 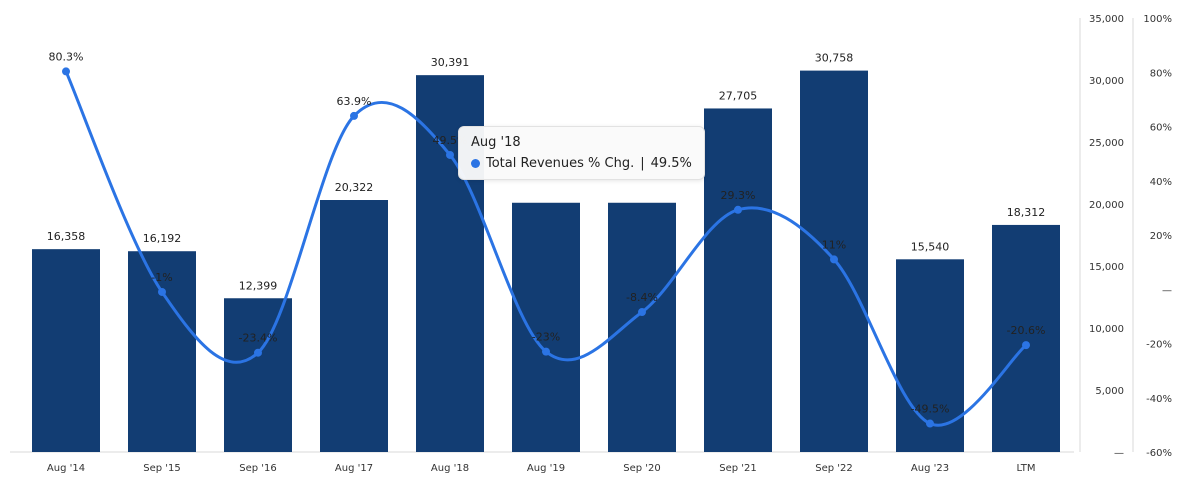 What do you see at coordinates (1026, 330) in the screenshot?
I see `line-data-label: -20.6%` at bounding box center [1026, 330].